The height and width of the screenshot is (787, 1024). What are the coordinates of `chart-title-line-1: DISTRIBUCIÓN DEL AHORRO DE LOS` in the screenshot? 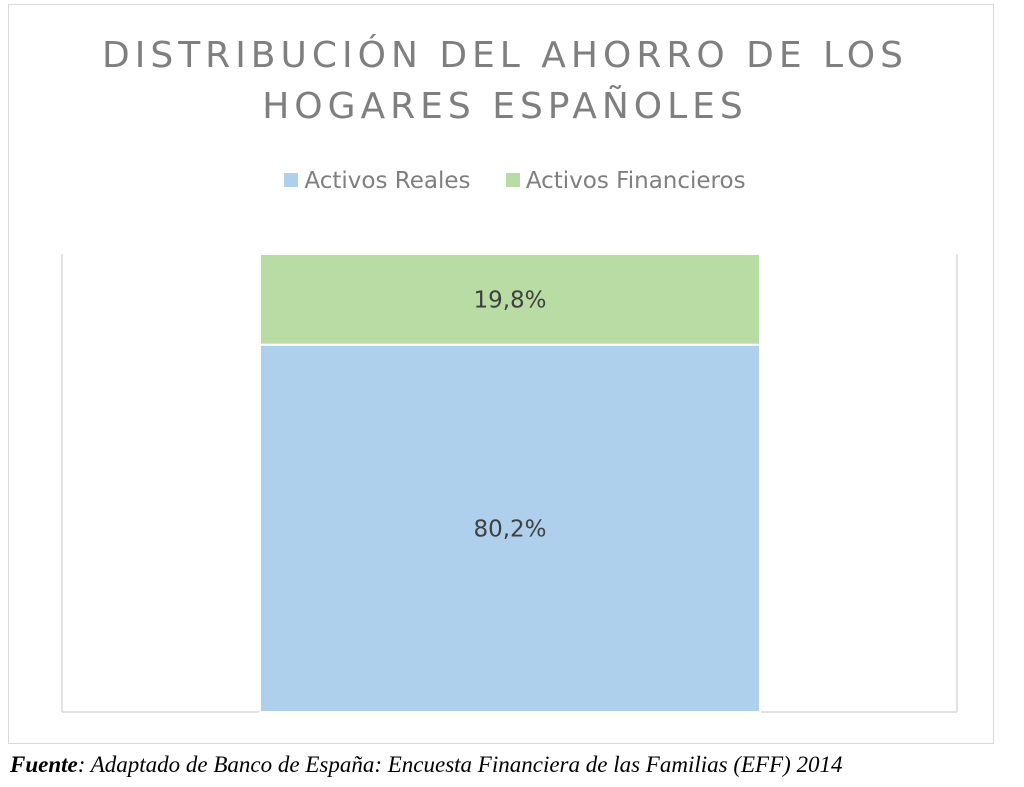 It's located at (505, 55).